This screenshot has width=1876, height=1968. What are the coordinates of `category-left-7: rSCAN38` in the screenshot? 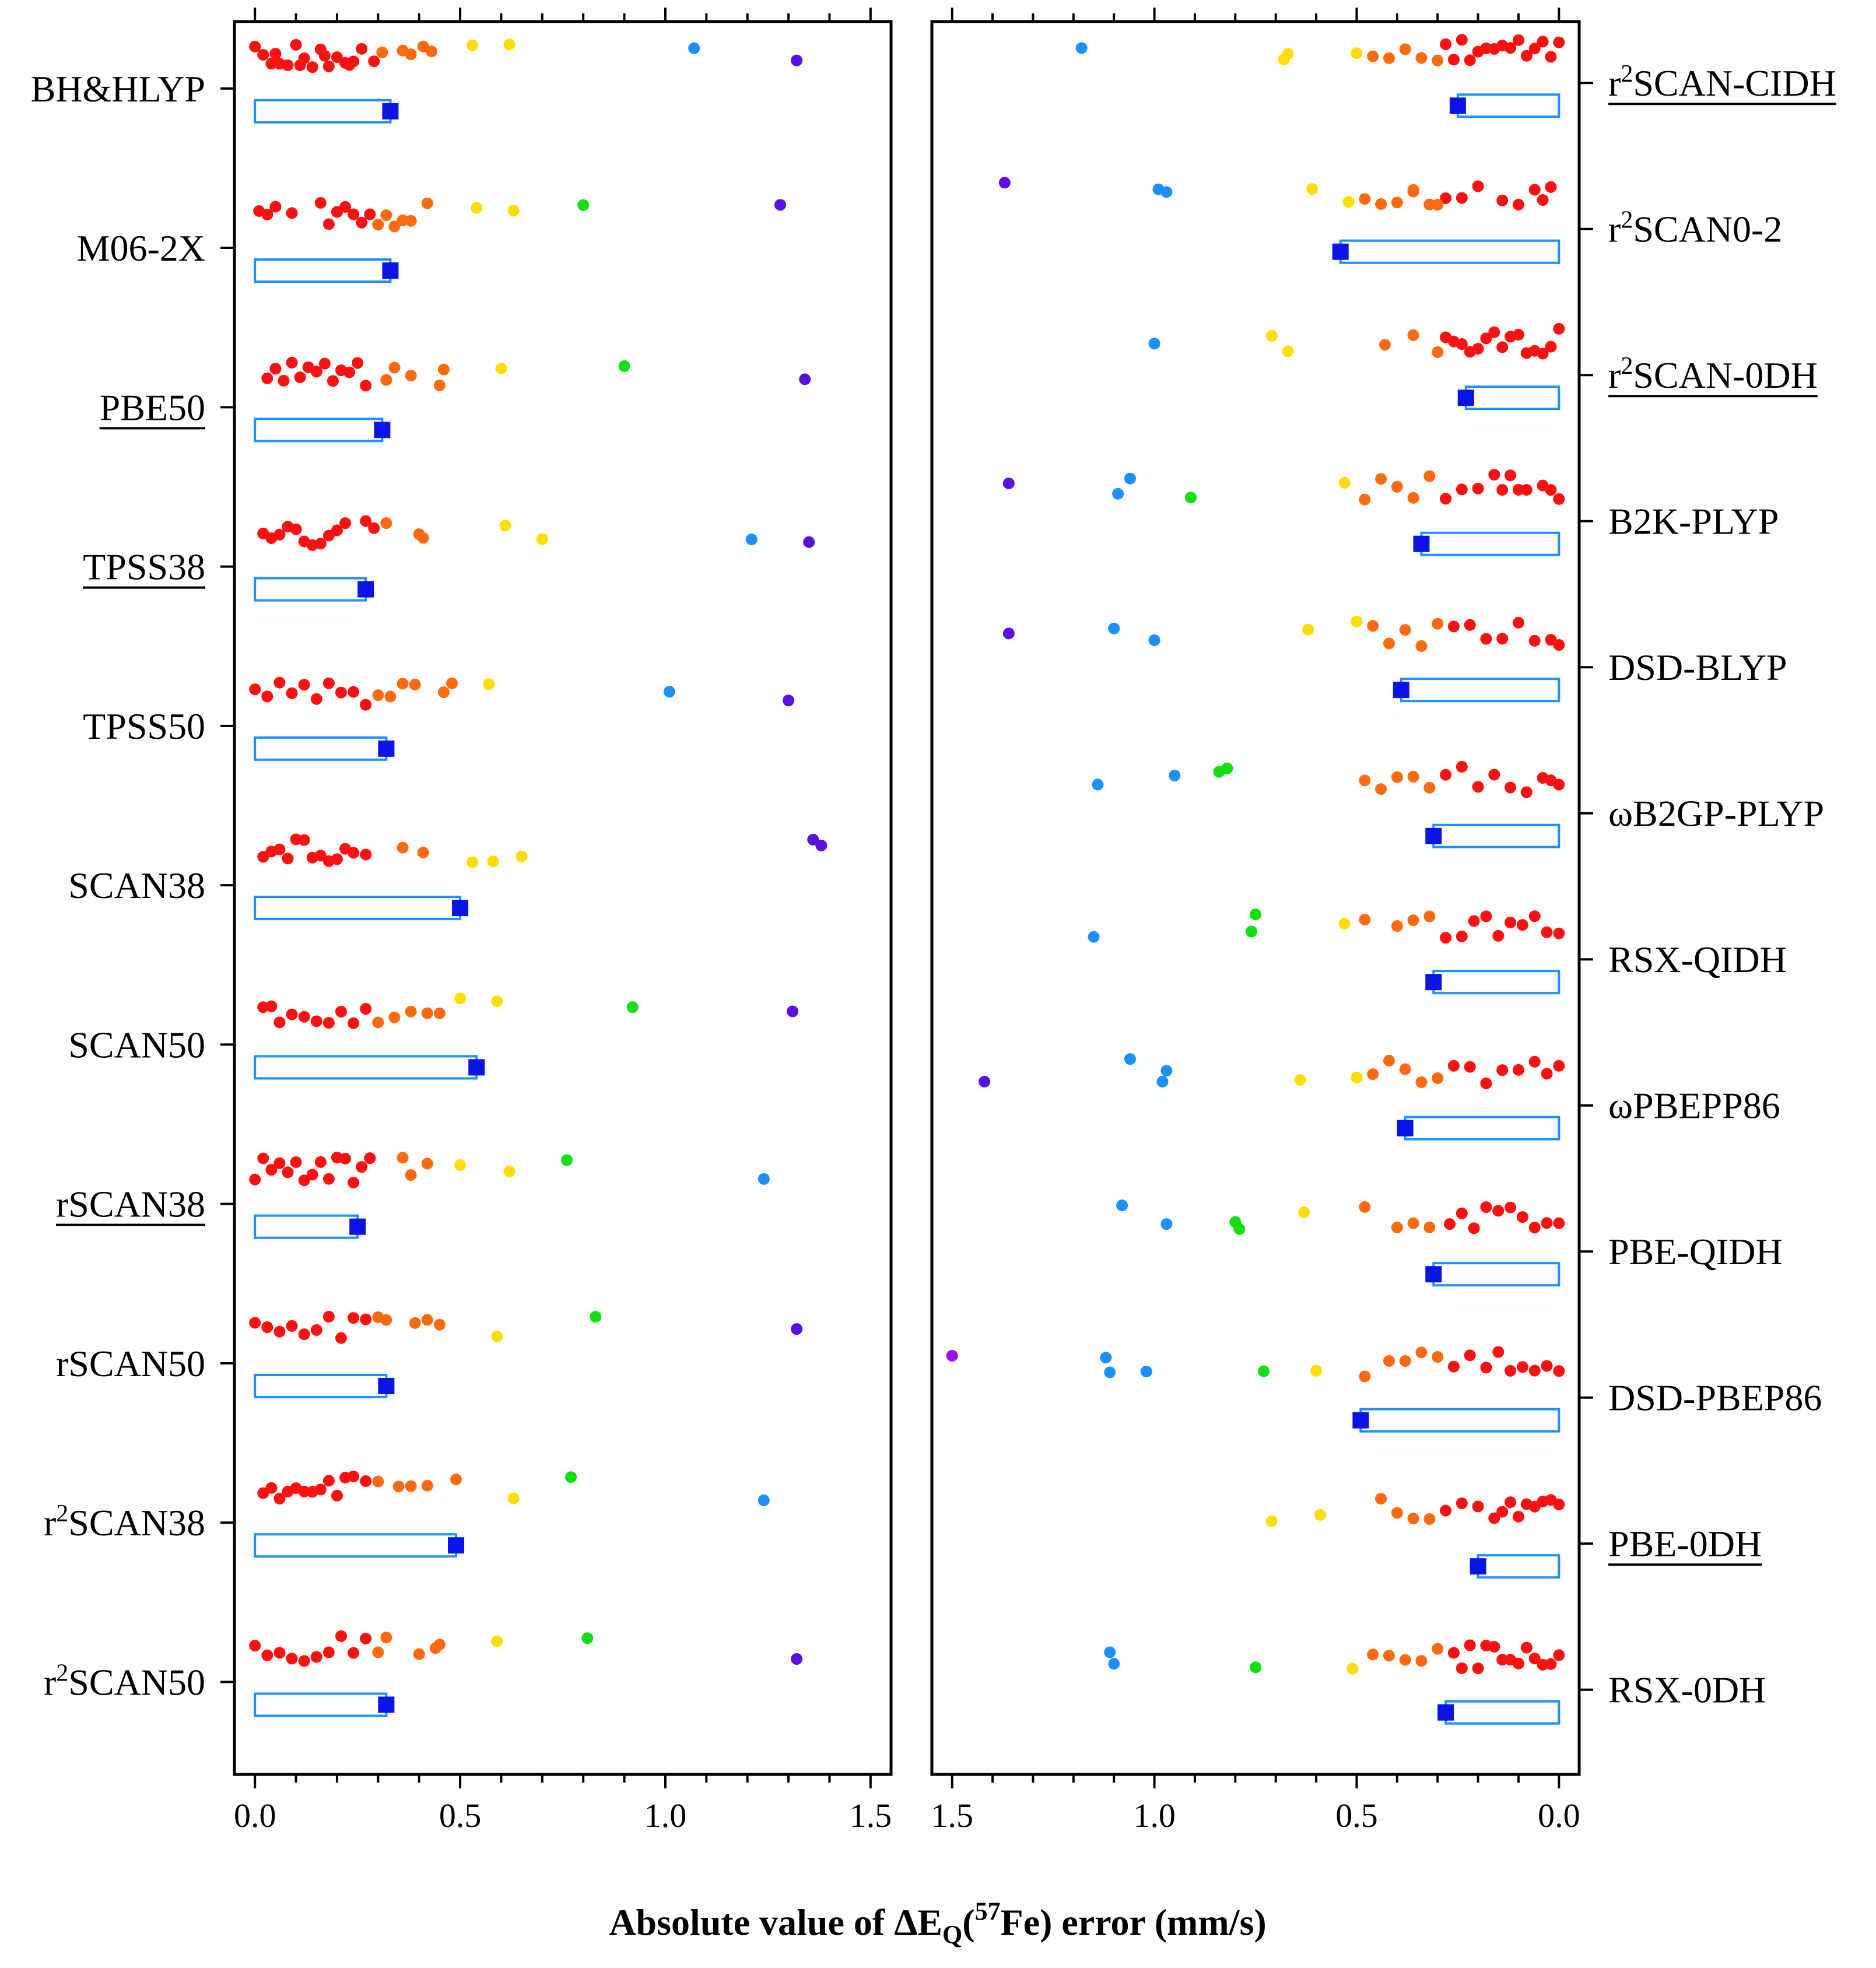 It's located at (412, 1196).